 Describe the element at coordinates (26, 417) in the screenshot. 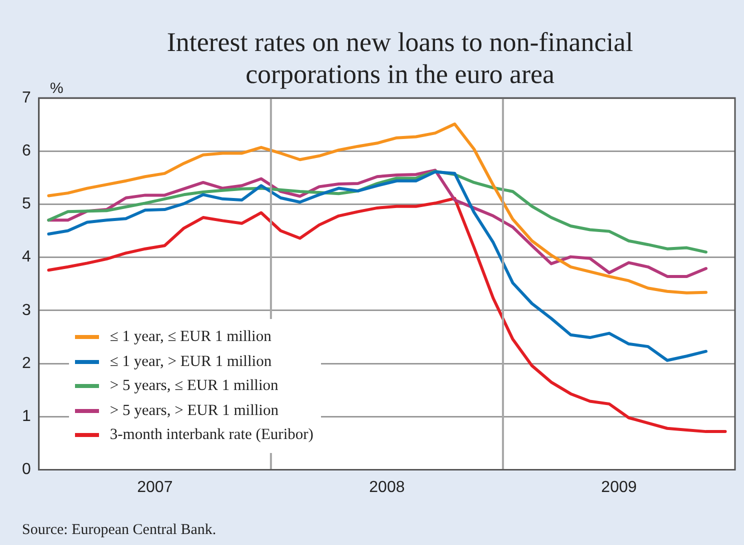

I see `y-tick-label: 1` at that location.